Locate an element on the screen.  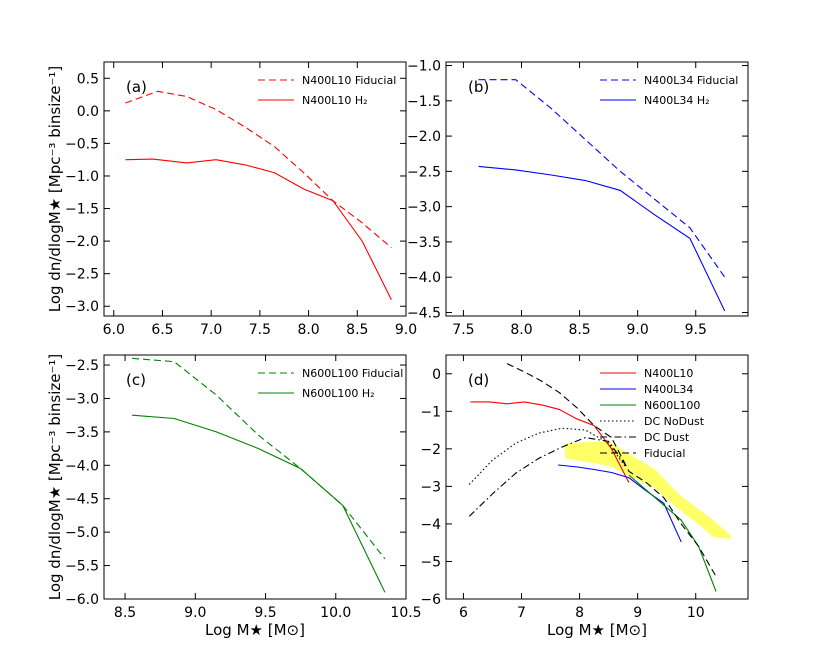
panel-label: (c) is located at coordinates (136, 380).